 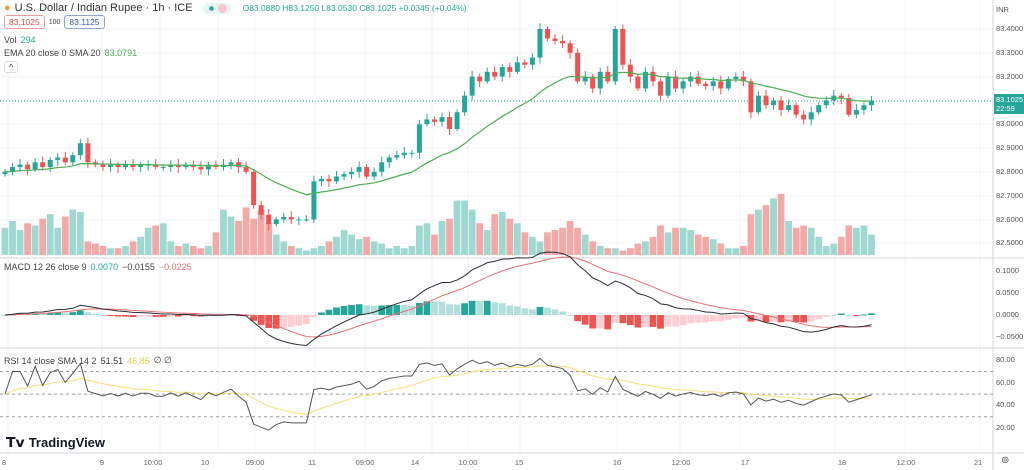 What do you see at coordinates (67, 442) in the screenshot?
I see `logo-text: TradingView` at bounding box center [67, 442].